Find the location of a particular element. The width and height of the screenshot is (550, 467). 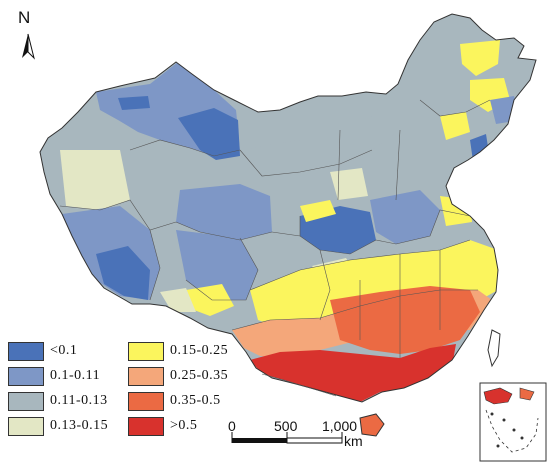

inset-dash-line is located at coordinates (512, 431).